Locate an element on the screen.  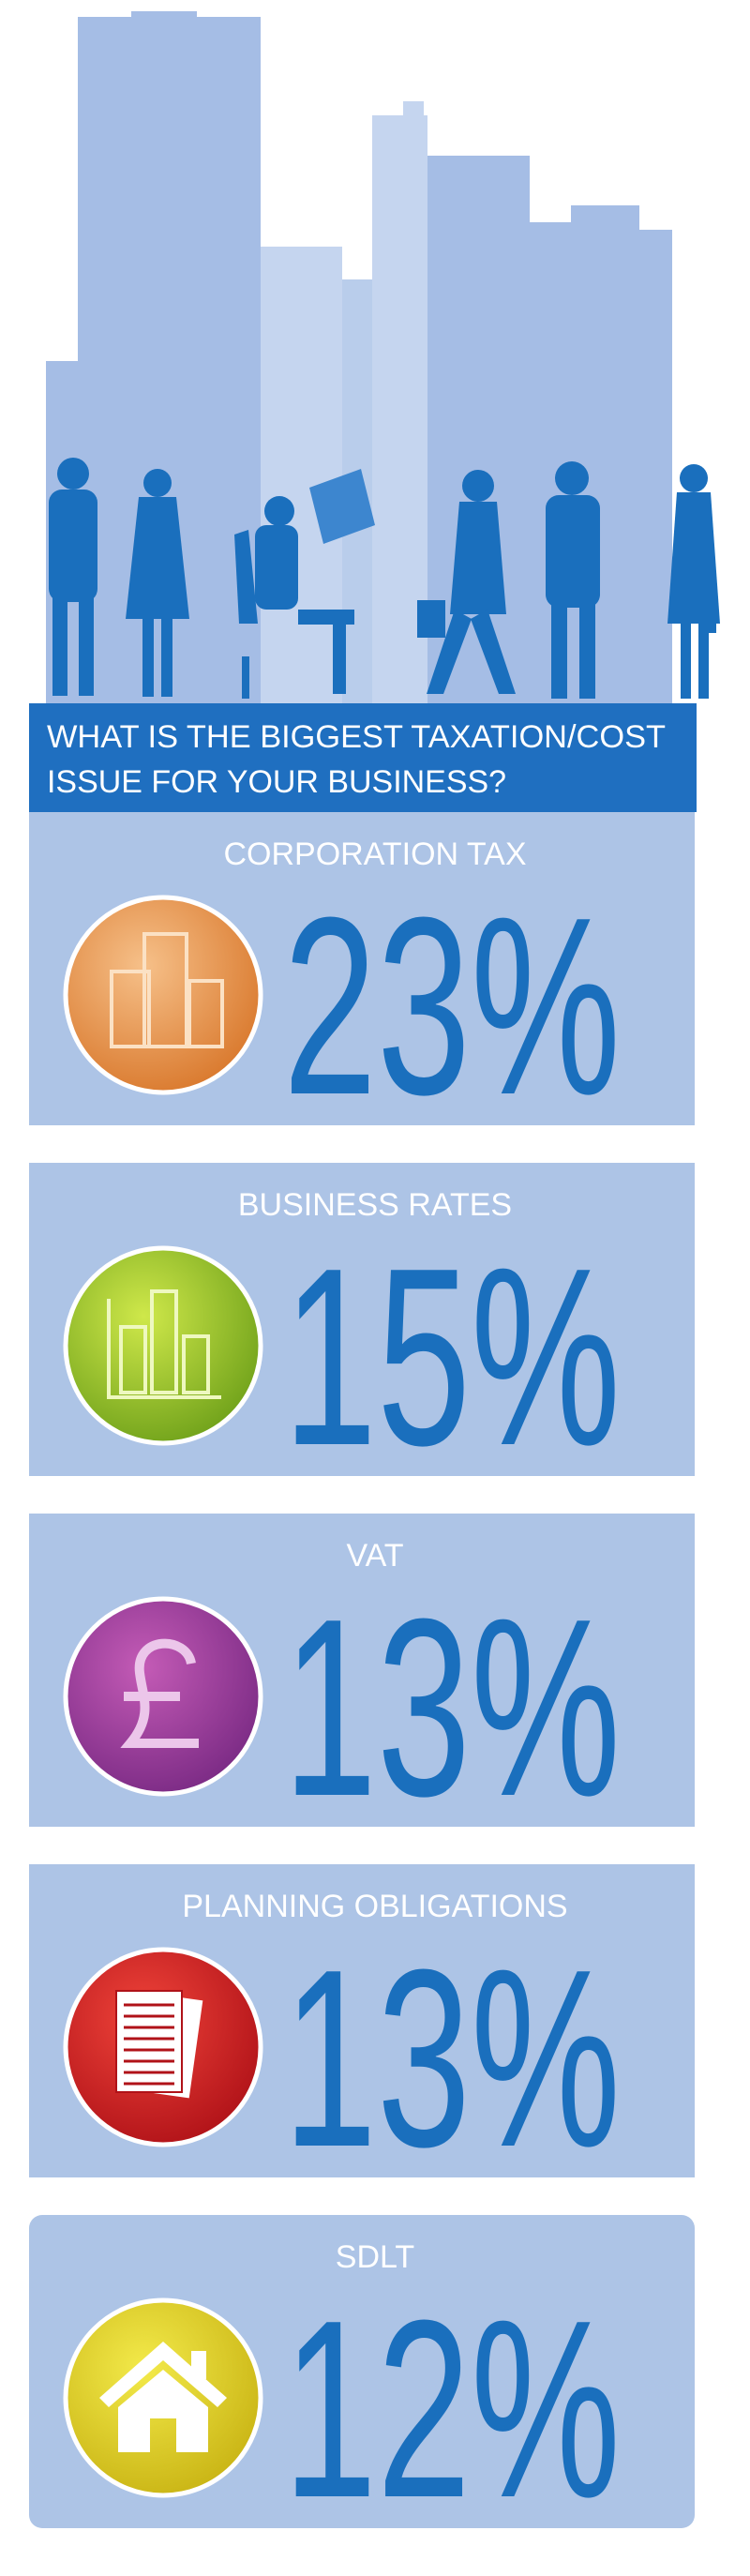
item-value: 12% is located at coordinates (452, 2409).